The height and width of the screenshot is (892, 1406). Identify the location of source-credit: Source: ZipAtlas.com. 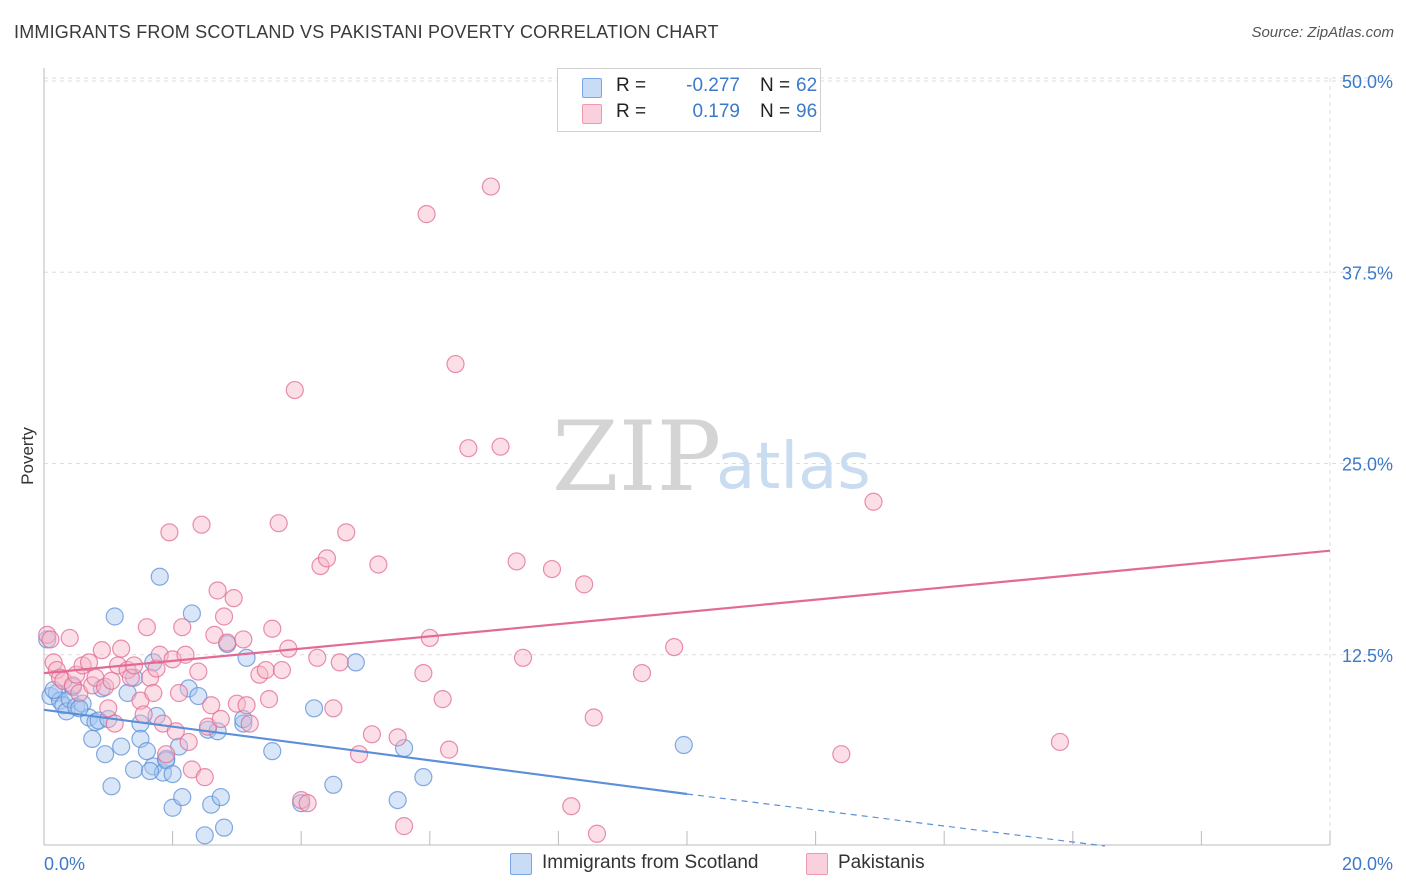
(1322, 32).